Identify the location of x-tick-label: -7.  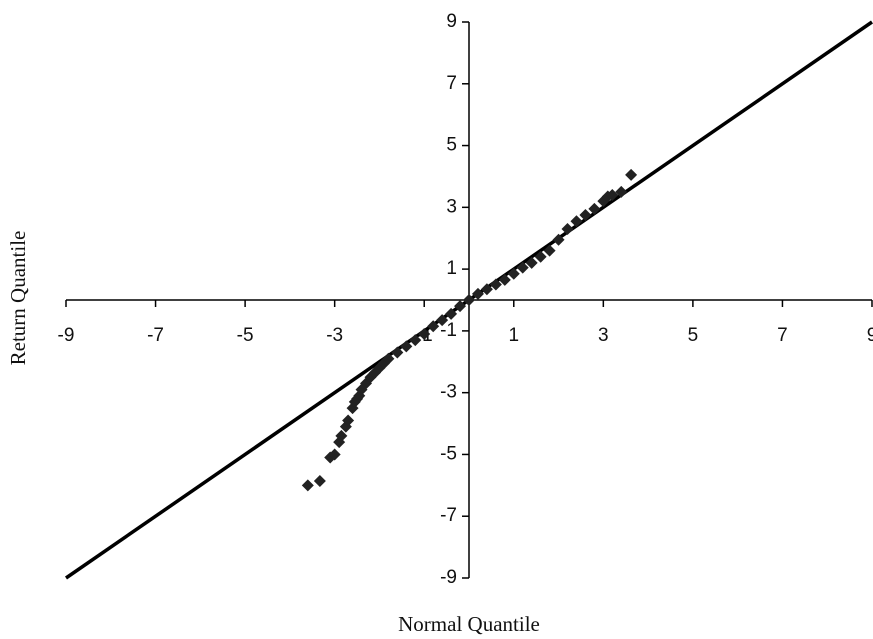
(155, 335).